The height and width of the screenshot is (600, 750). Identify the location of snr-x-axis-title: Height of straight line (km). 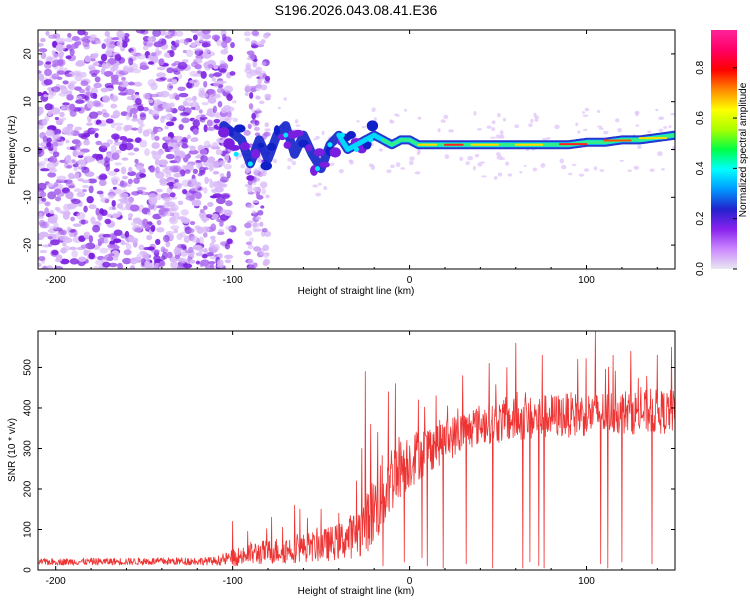
(356, 591).